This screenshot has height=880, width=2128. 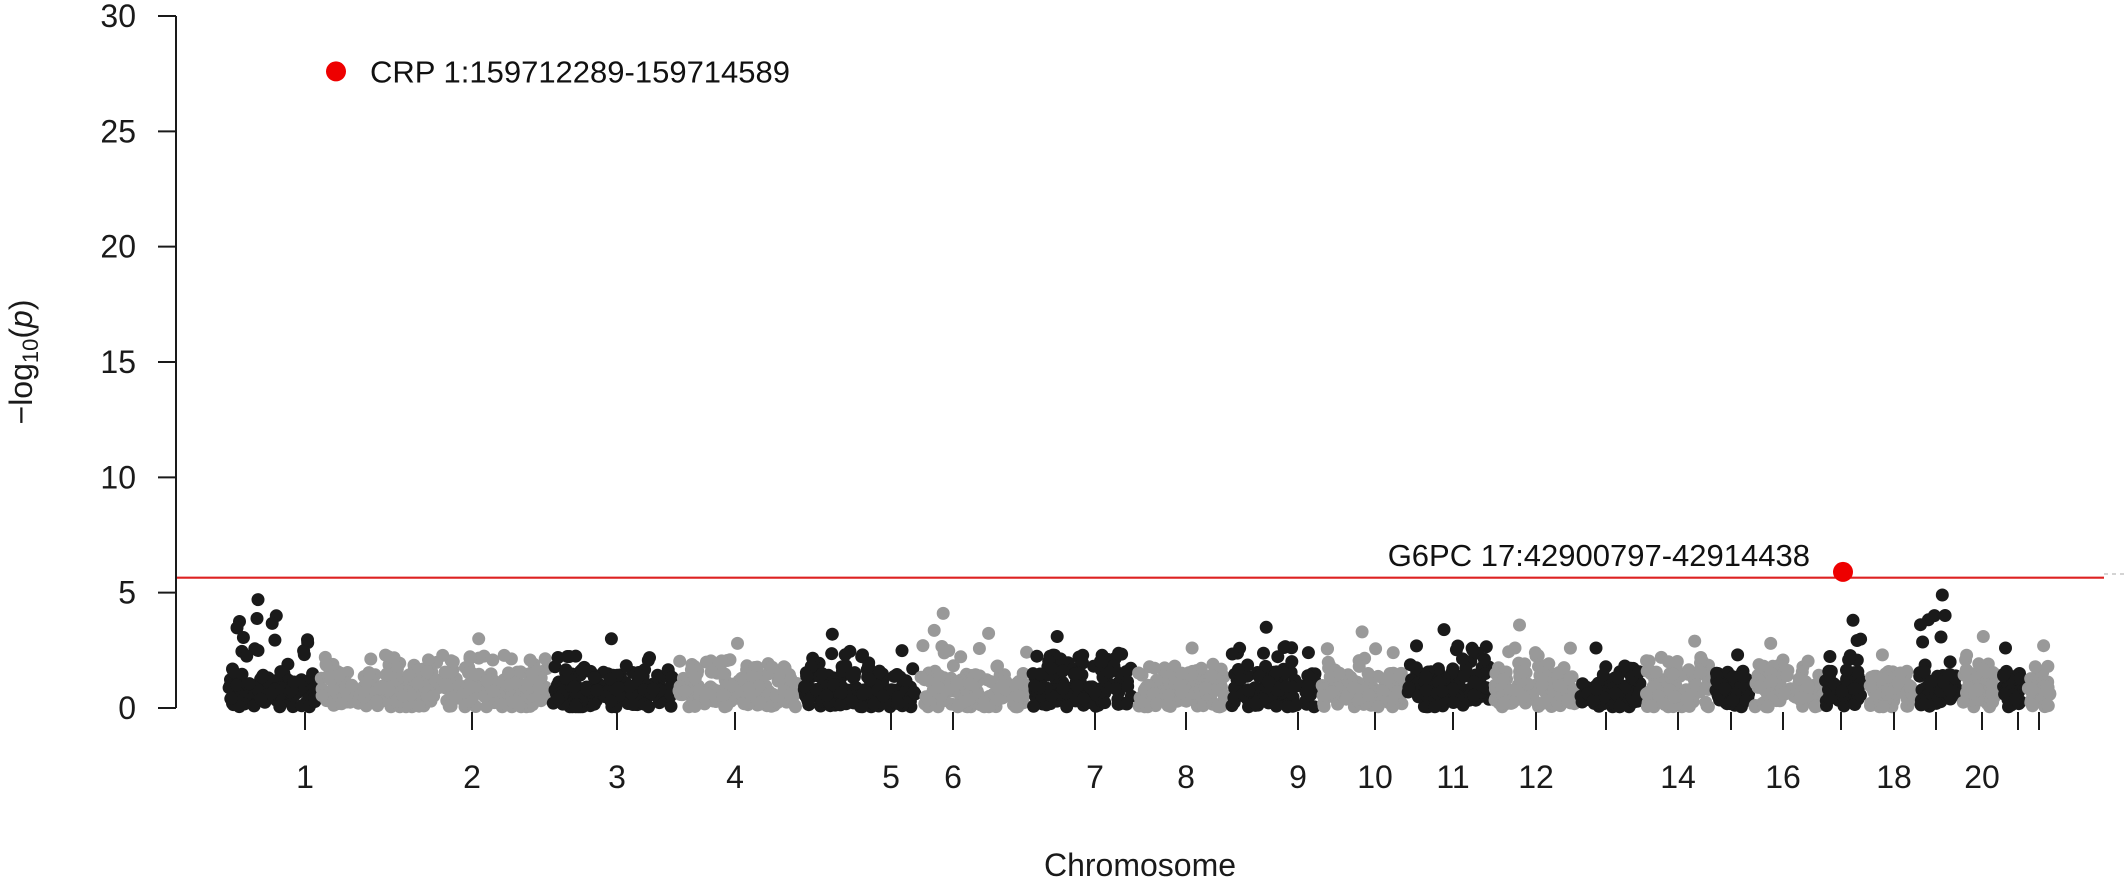 What do you see at coordinates (30, 351) in the screenshot?
I see `y-axis-title-subscript: 10` at bounding box center [30, 351].